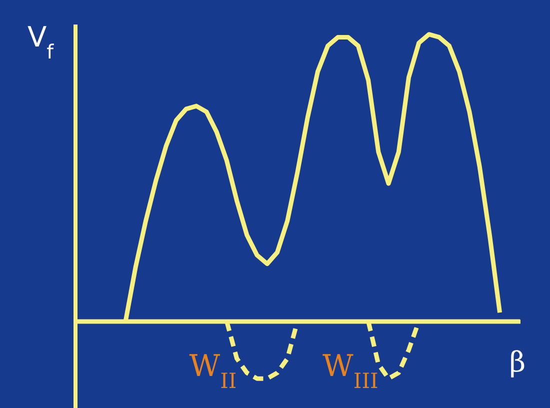 Image resolution: width=550 pixels, height=408 pixels. I want to click on x-axis-title: β, so click(517, 362).